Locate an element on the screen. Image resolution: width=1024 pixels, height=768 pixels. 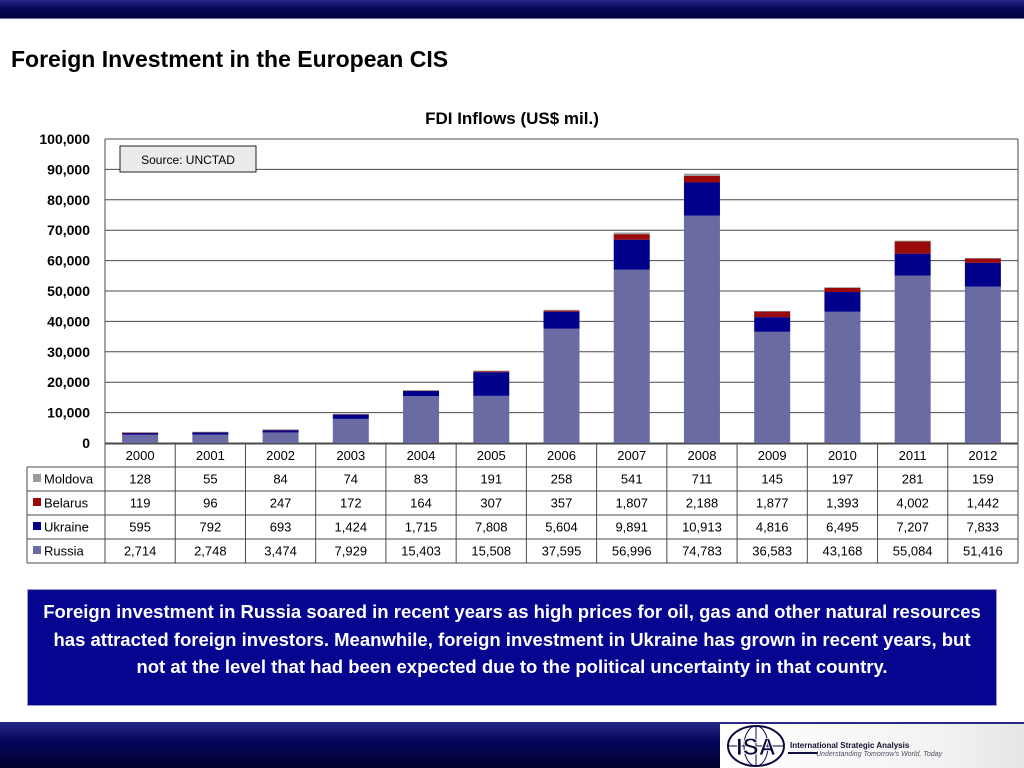
table-cell: 51,416 is located at coordinates (983, 551).